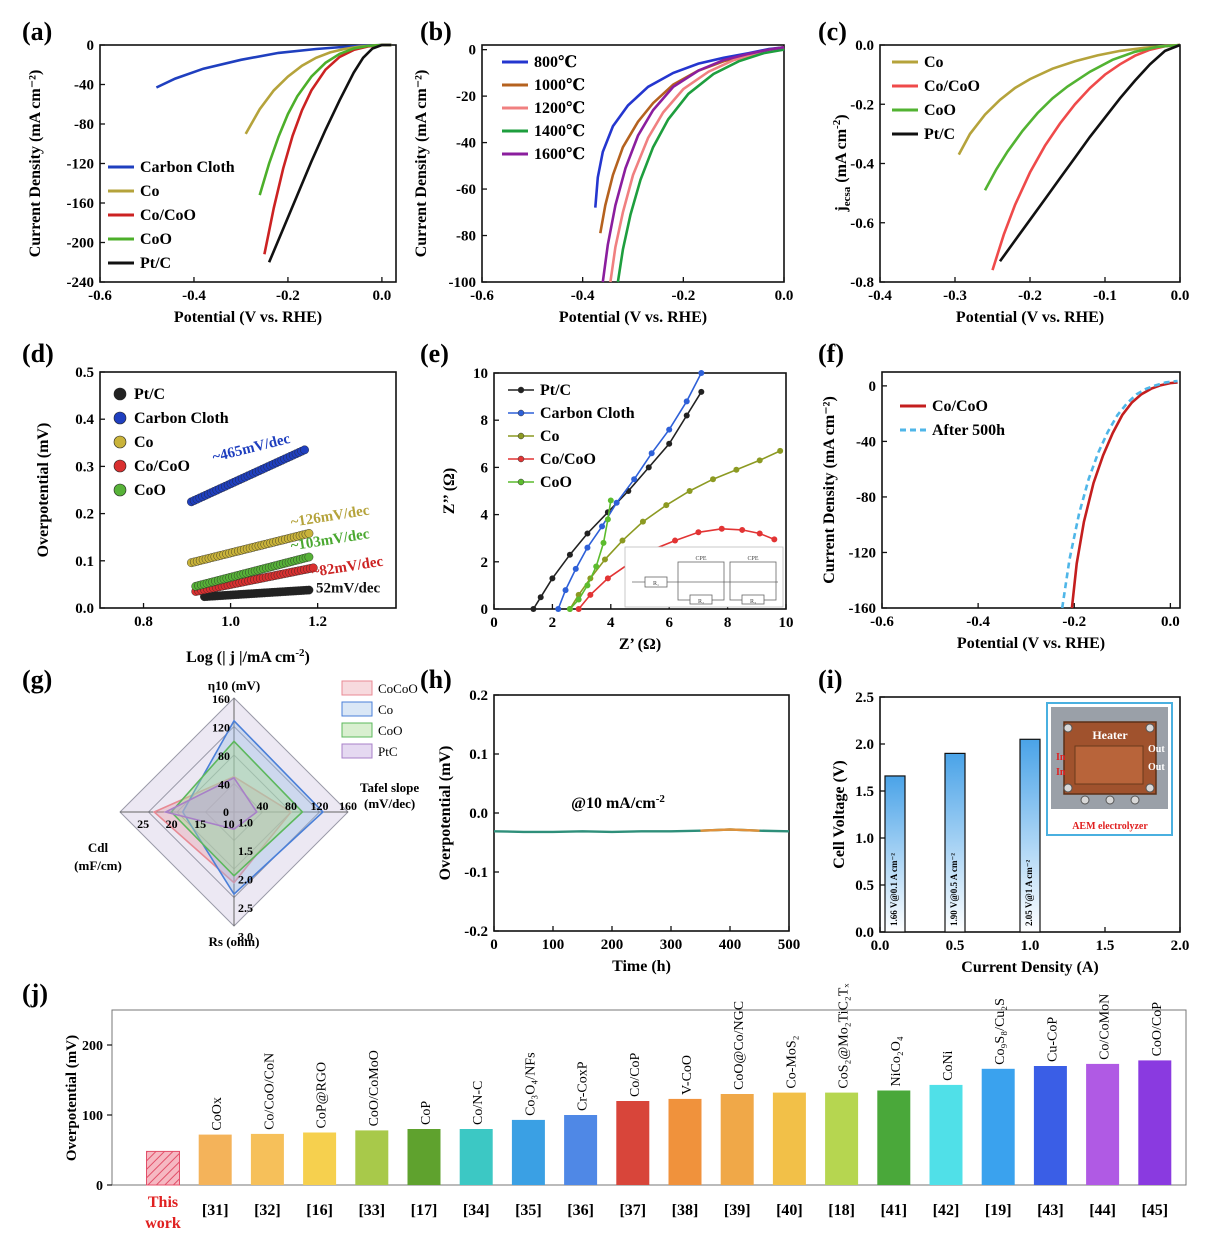 Image resolution: width=1206 pixels, height=1235 pixels. What do you see at coordinates (319, 1210) in the screenshot?
I see `category-label: [16]` at bounding box center [319, 1210].